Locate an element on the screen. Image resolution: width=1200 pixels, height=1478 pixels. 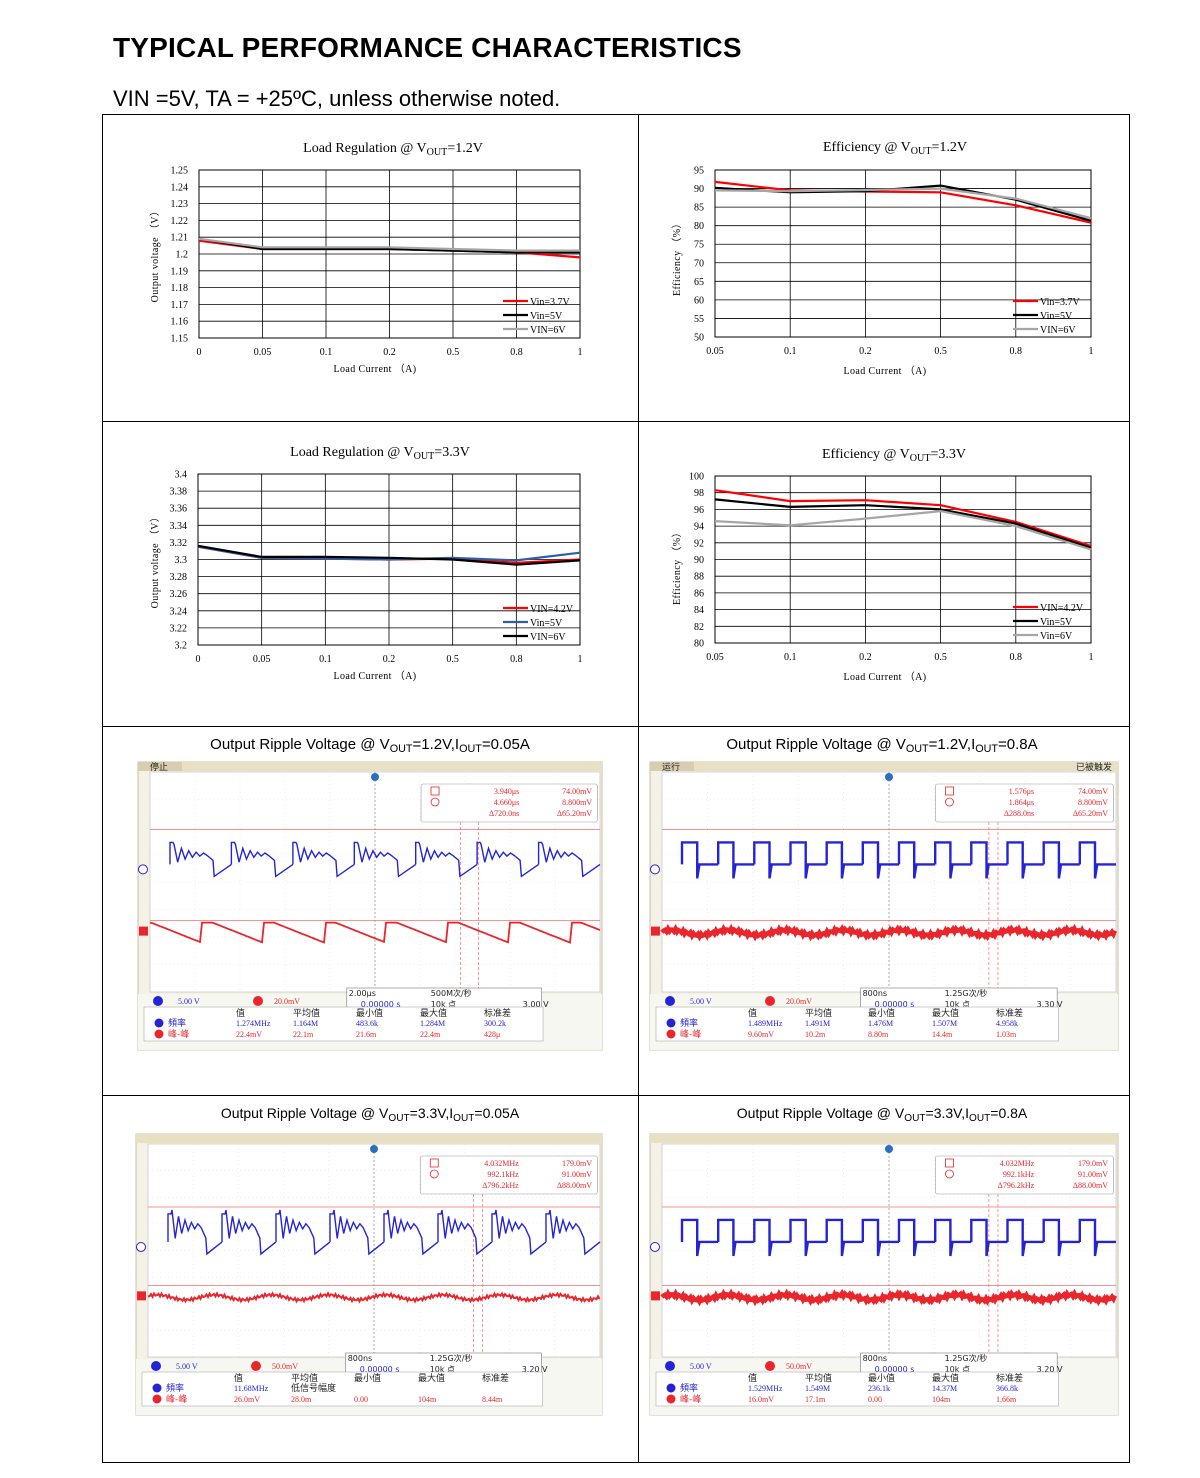
cursor-readout-value: 4.660μs is located at coordinates (506, 802).